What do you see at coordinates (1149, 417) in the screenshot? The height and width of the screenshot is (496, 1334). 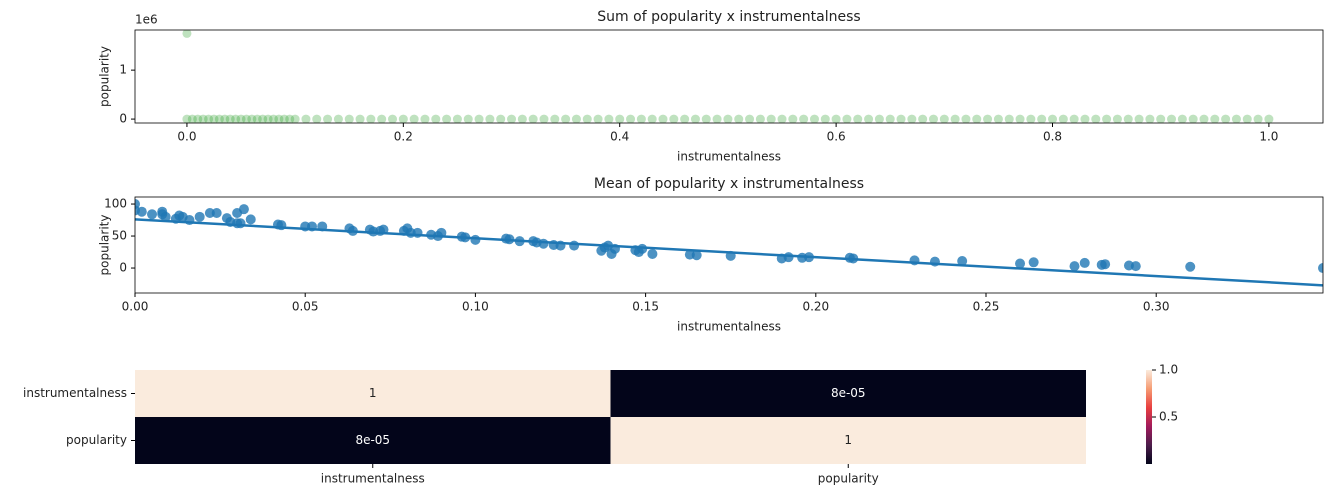 I see `colorbar` at bounding box center [1149, 417].